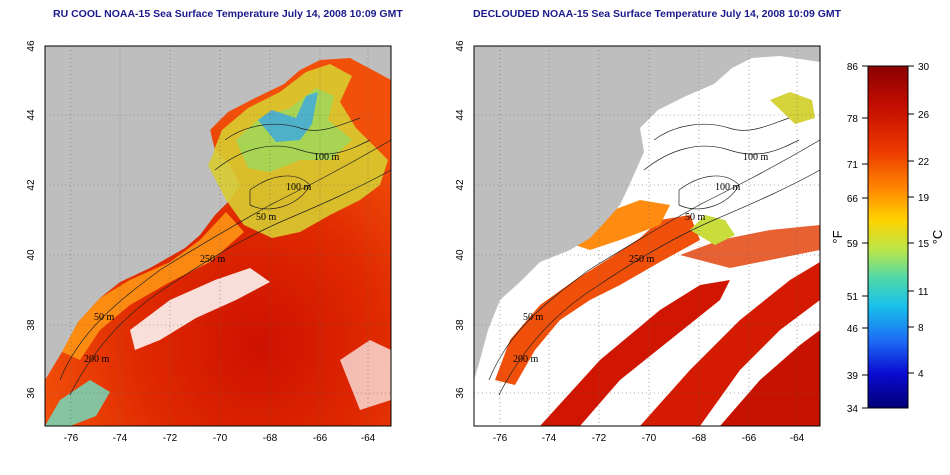 The width and height of the screenshot is (950, 475). I want to click on colorbar-c-tick: 15, so click(924, 244).